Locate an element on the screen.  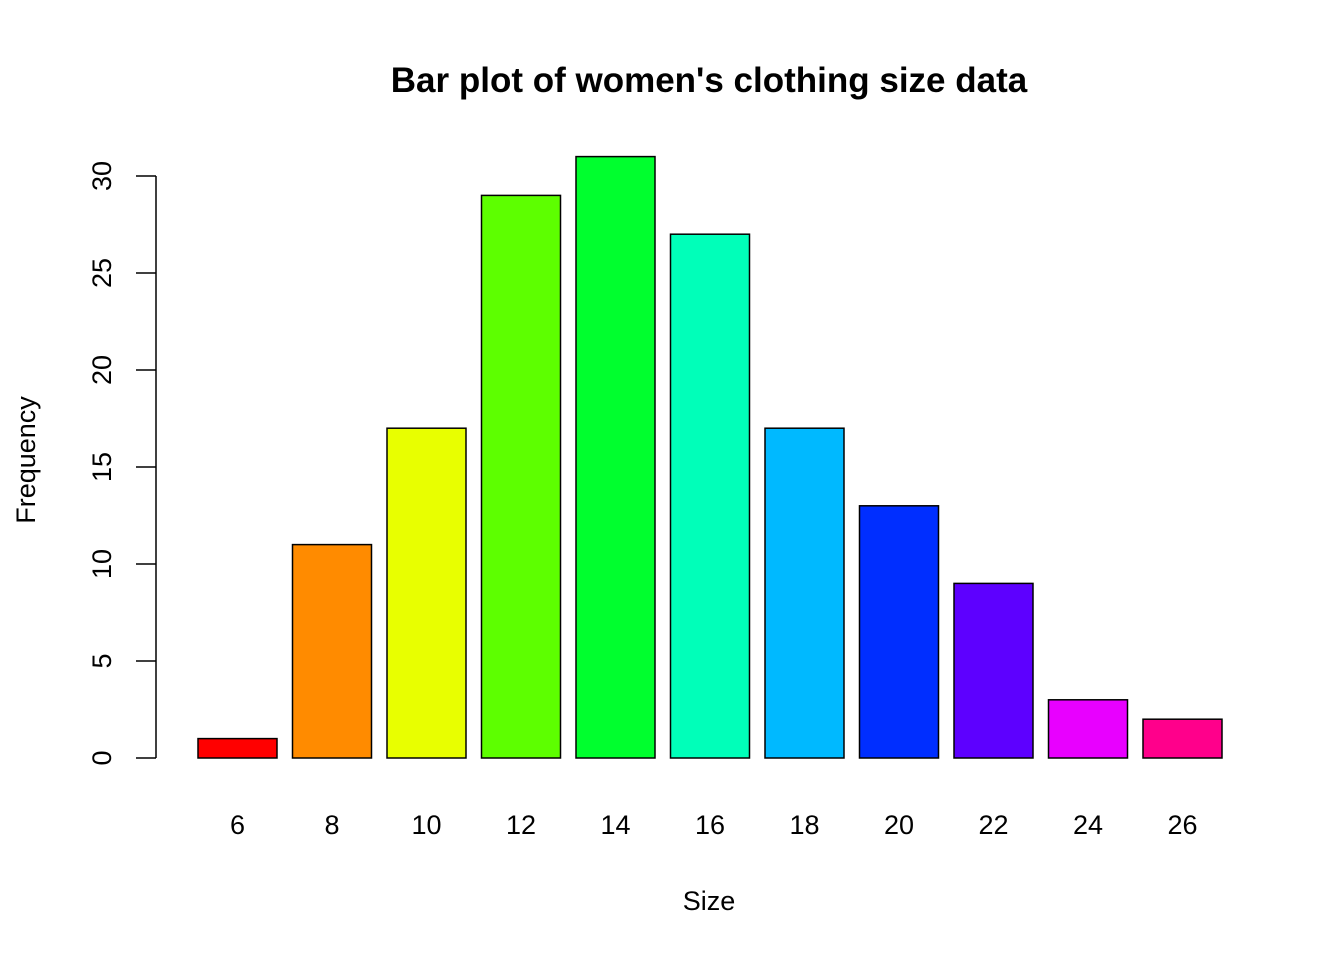
y-tick-label: 15 is located at coordinates (102, 467).